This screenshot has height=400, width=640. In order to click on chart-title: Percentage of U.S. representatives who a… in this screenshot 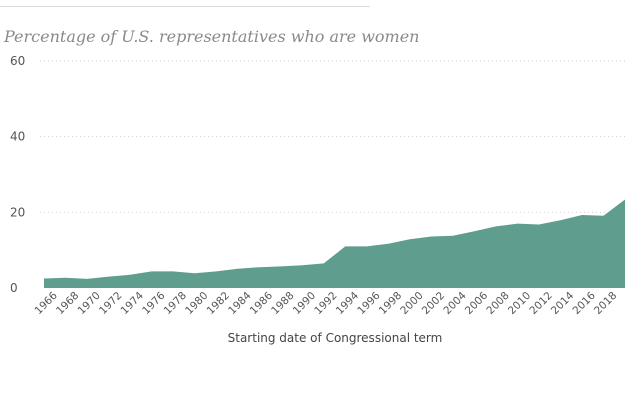, I will do `click(212, 36)`.